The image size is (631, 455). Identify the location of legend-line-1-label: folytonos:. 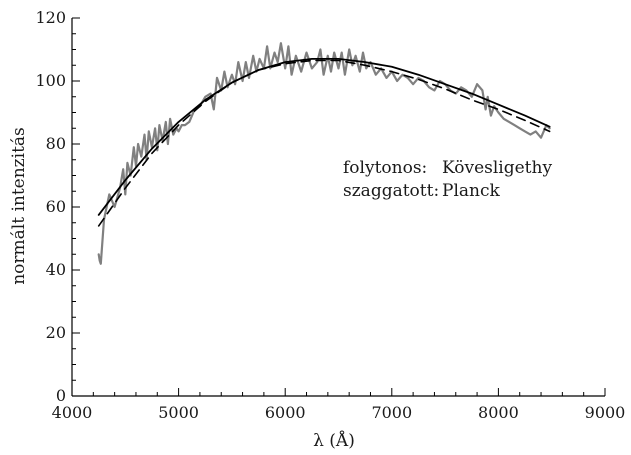
(385, 168).